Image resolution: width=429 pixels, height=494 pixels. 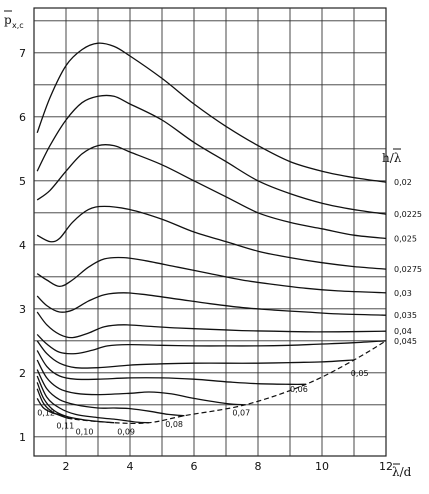 I want to click on curve-label-0-02: 0,02, so click(x=403, y=182).